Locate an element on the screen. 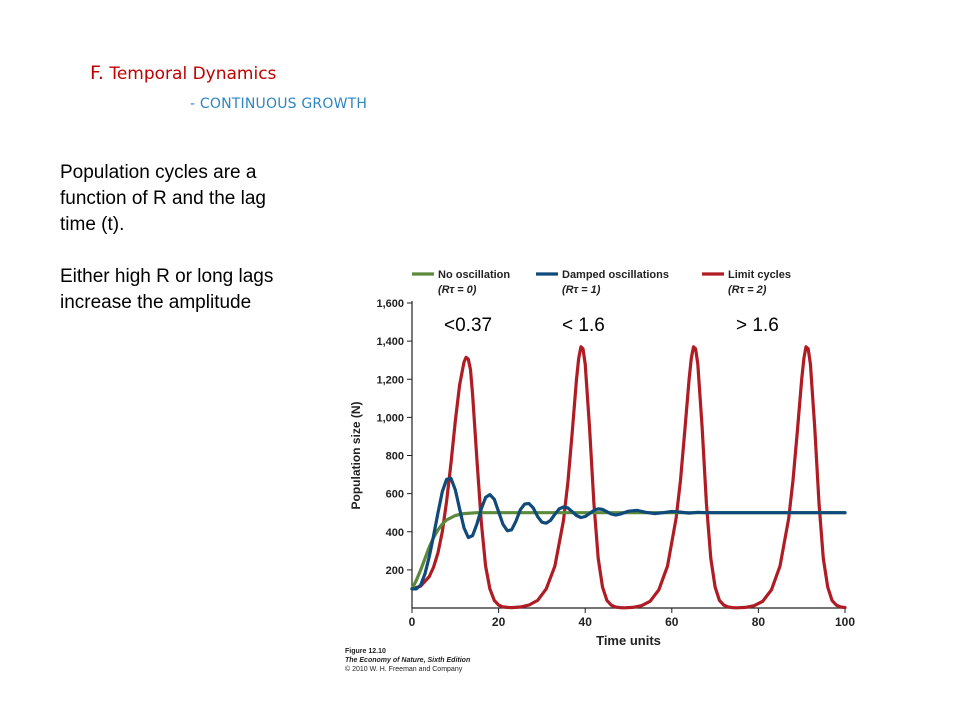  series-line-damped-oscillations is located at coordinates (628, 533).